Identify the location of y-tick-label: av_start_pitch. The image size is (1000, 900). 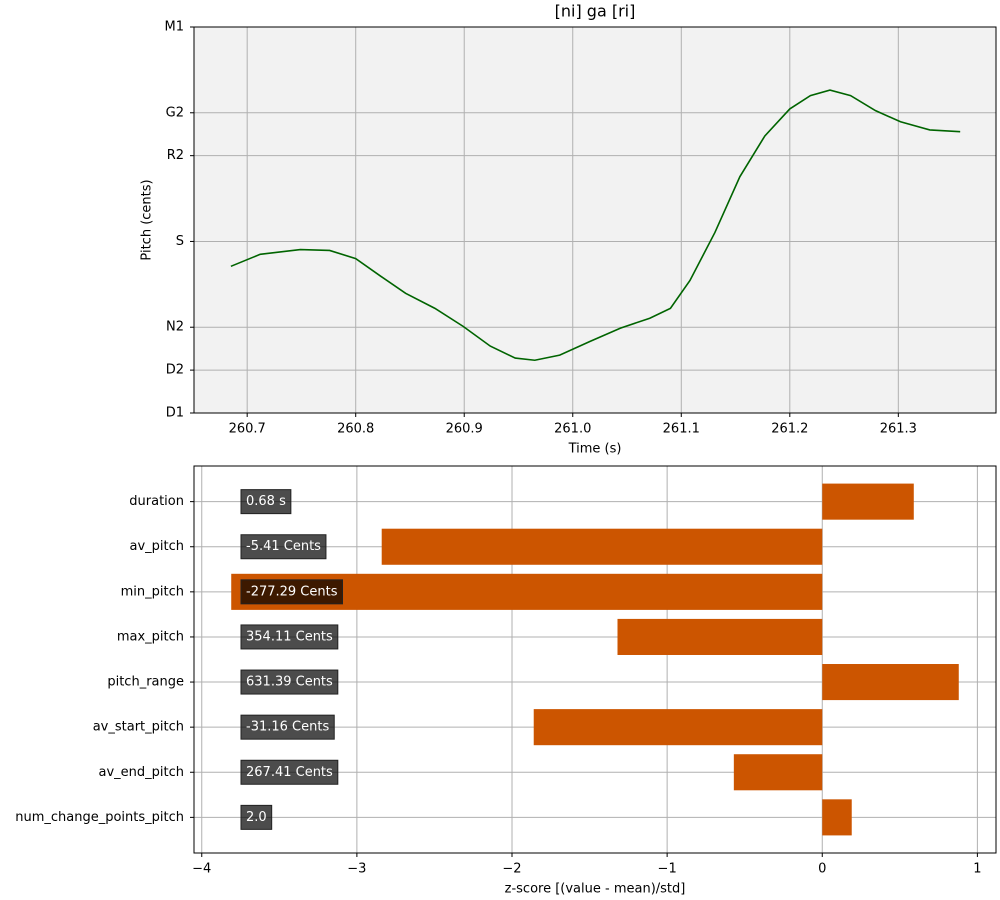
(138, 727).